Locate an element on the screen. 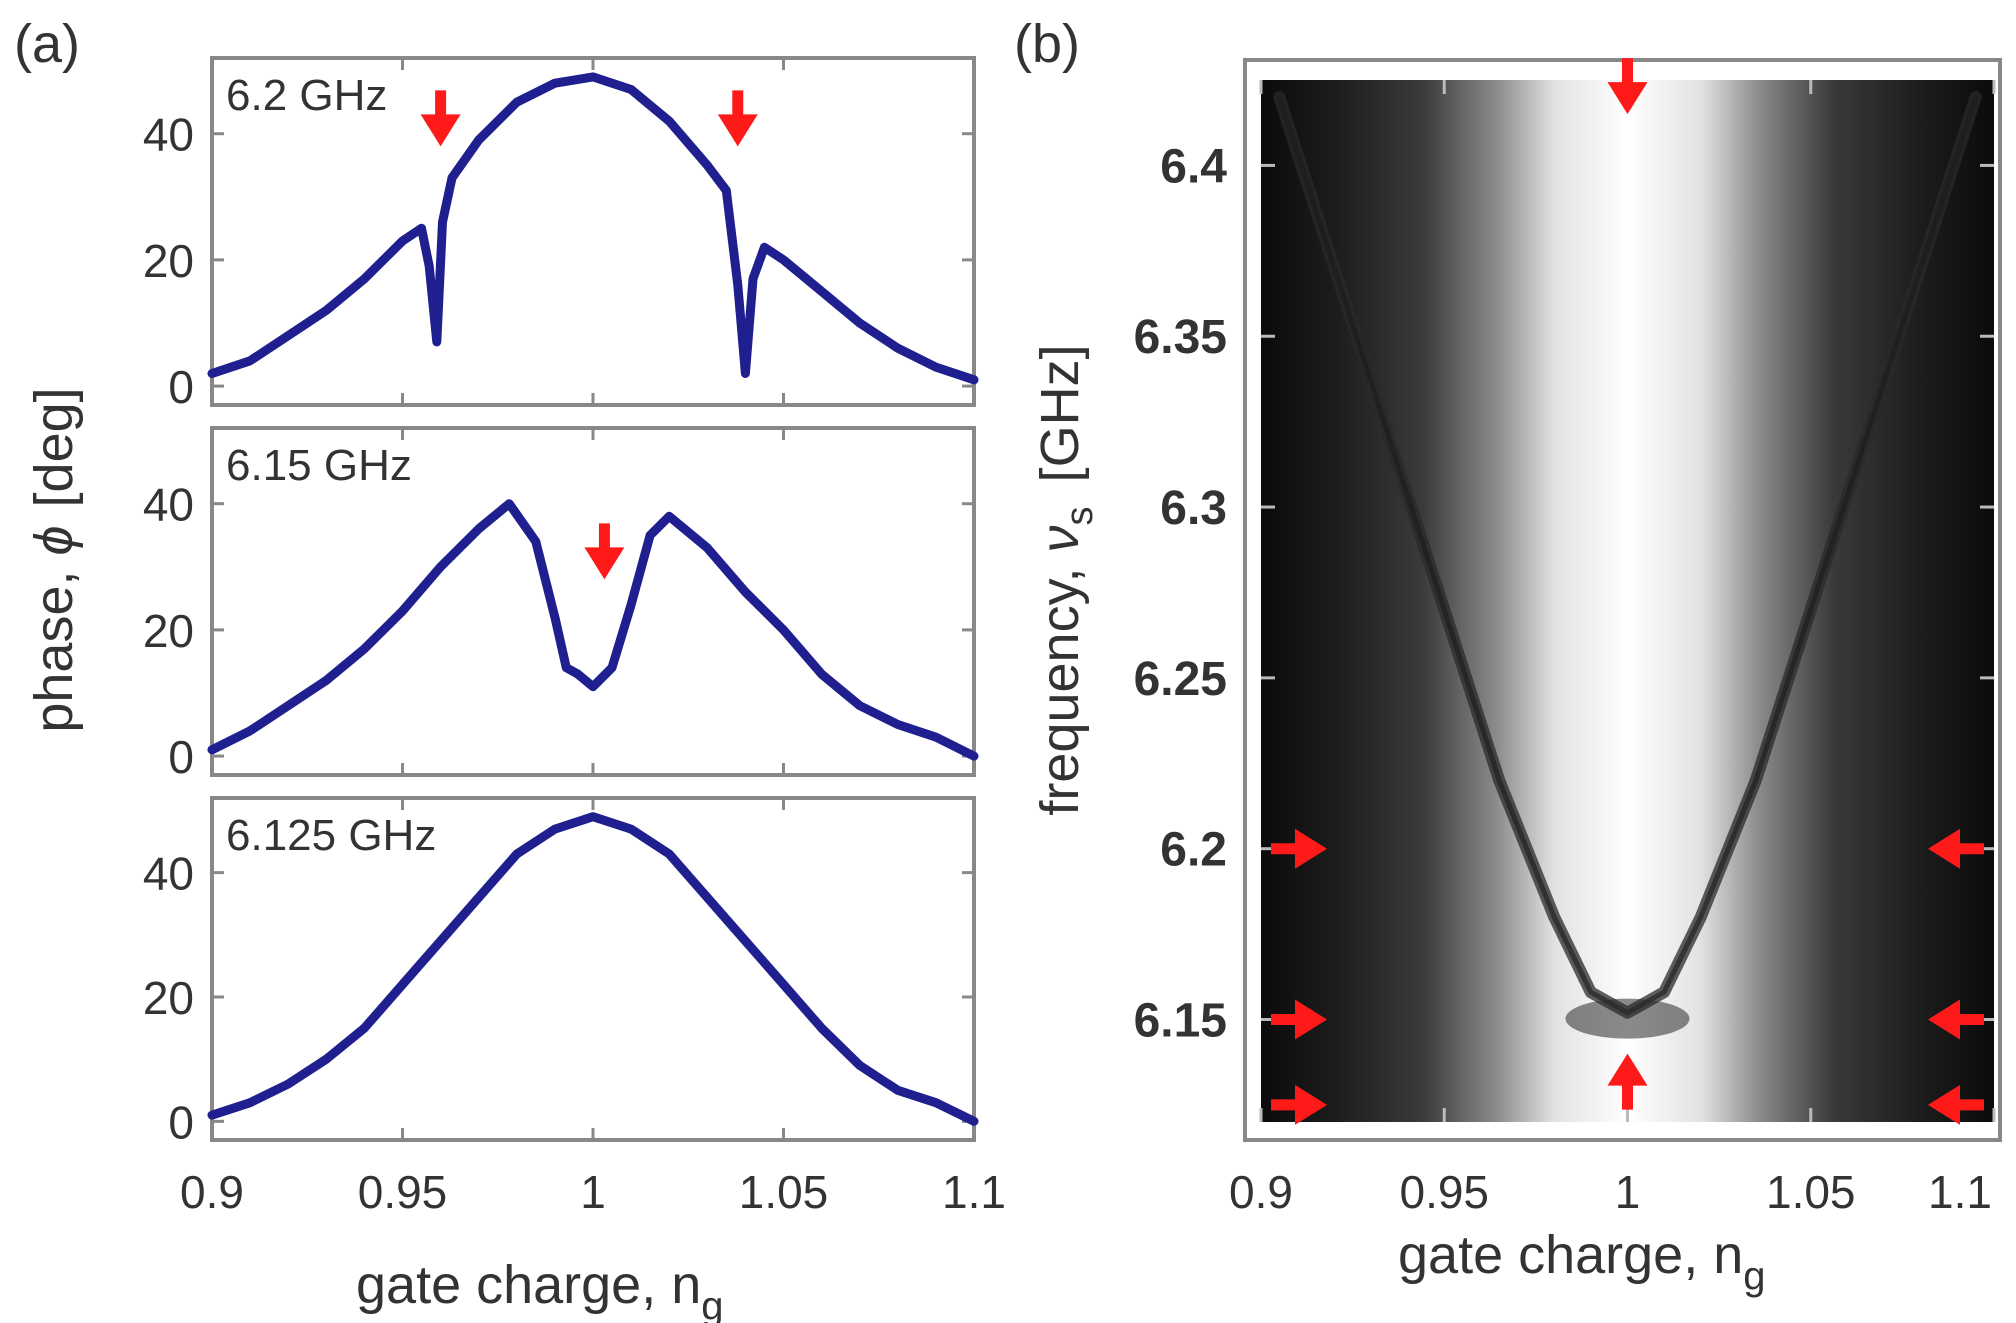 This screenshot has width=2016, height=1323. panel-a-xlabel-sub: g is located at coordinates (712, 1303).